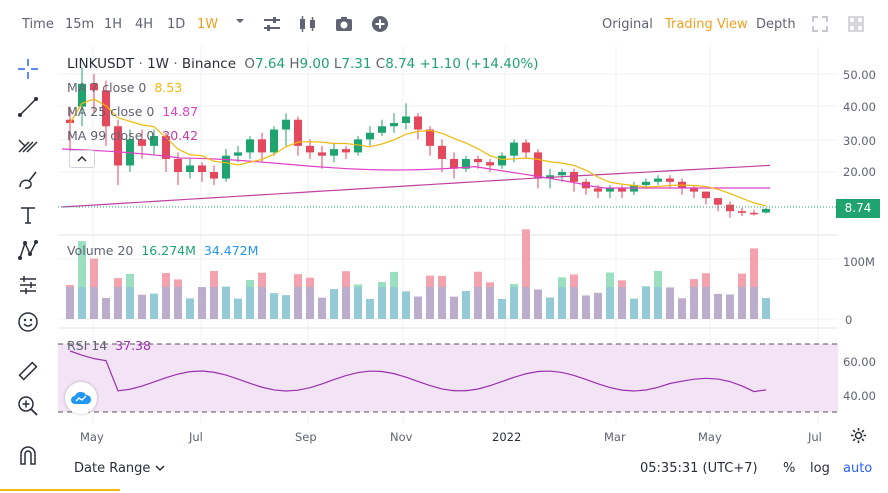 The image size is (888, 493). What do you see at coordinates (60, 490) in the screenshot?
I see `active-tab-underline` at bounding box center [60, 490].